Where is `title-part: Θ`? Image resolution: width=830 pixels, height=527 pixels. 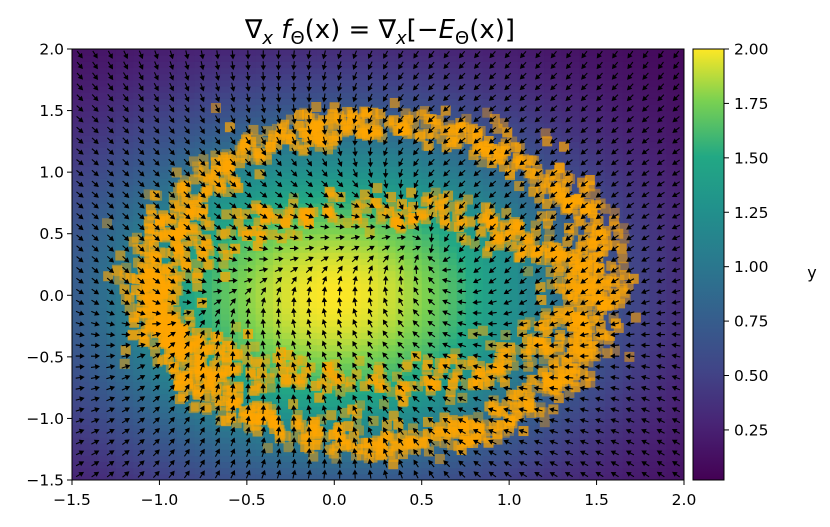 title-part: Θ is located at coordinates (297, 38).